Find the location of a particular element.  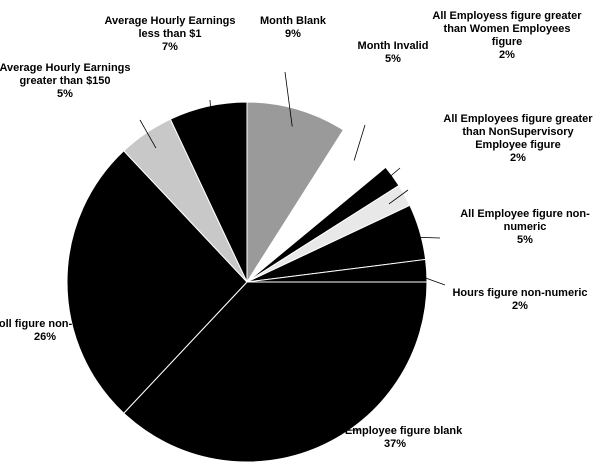

slice-label: Month Blank 9% is located at coordinates (293, 28).